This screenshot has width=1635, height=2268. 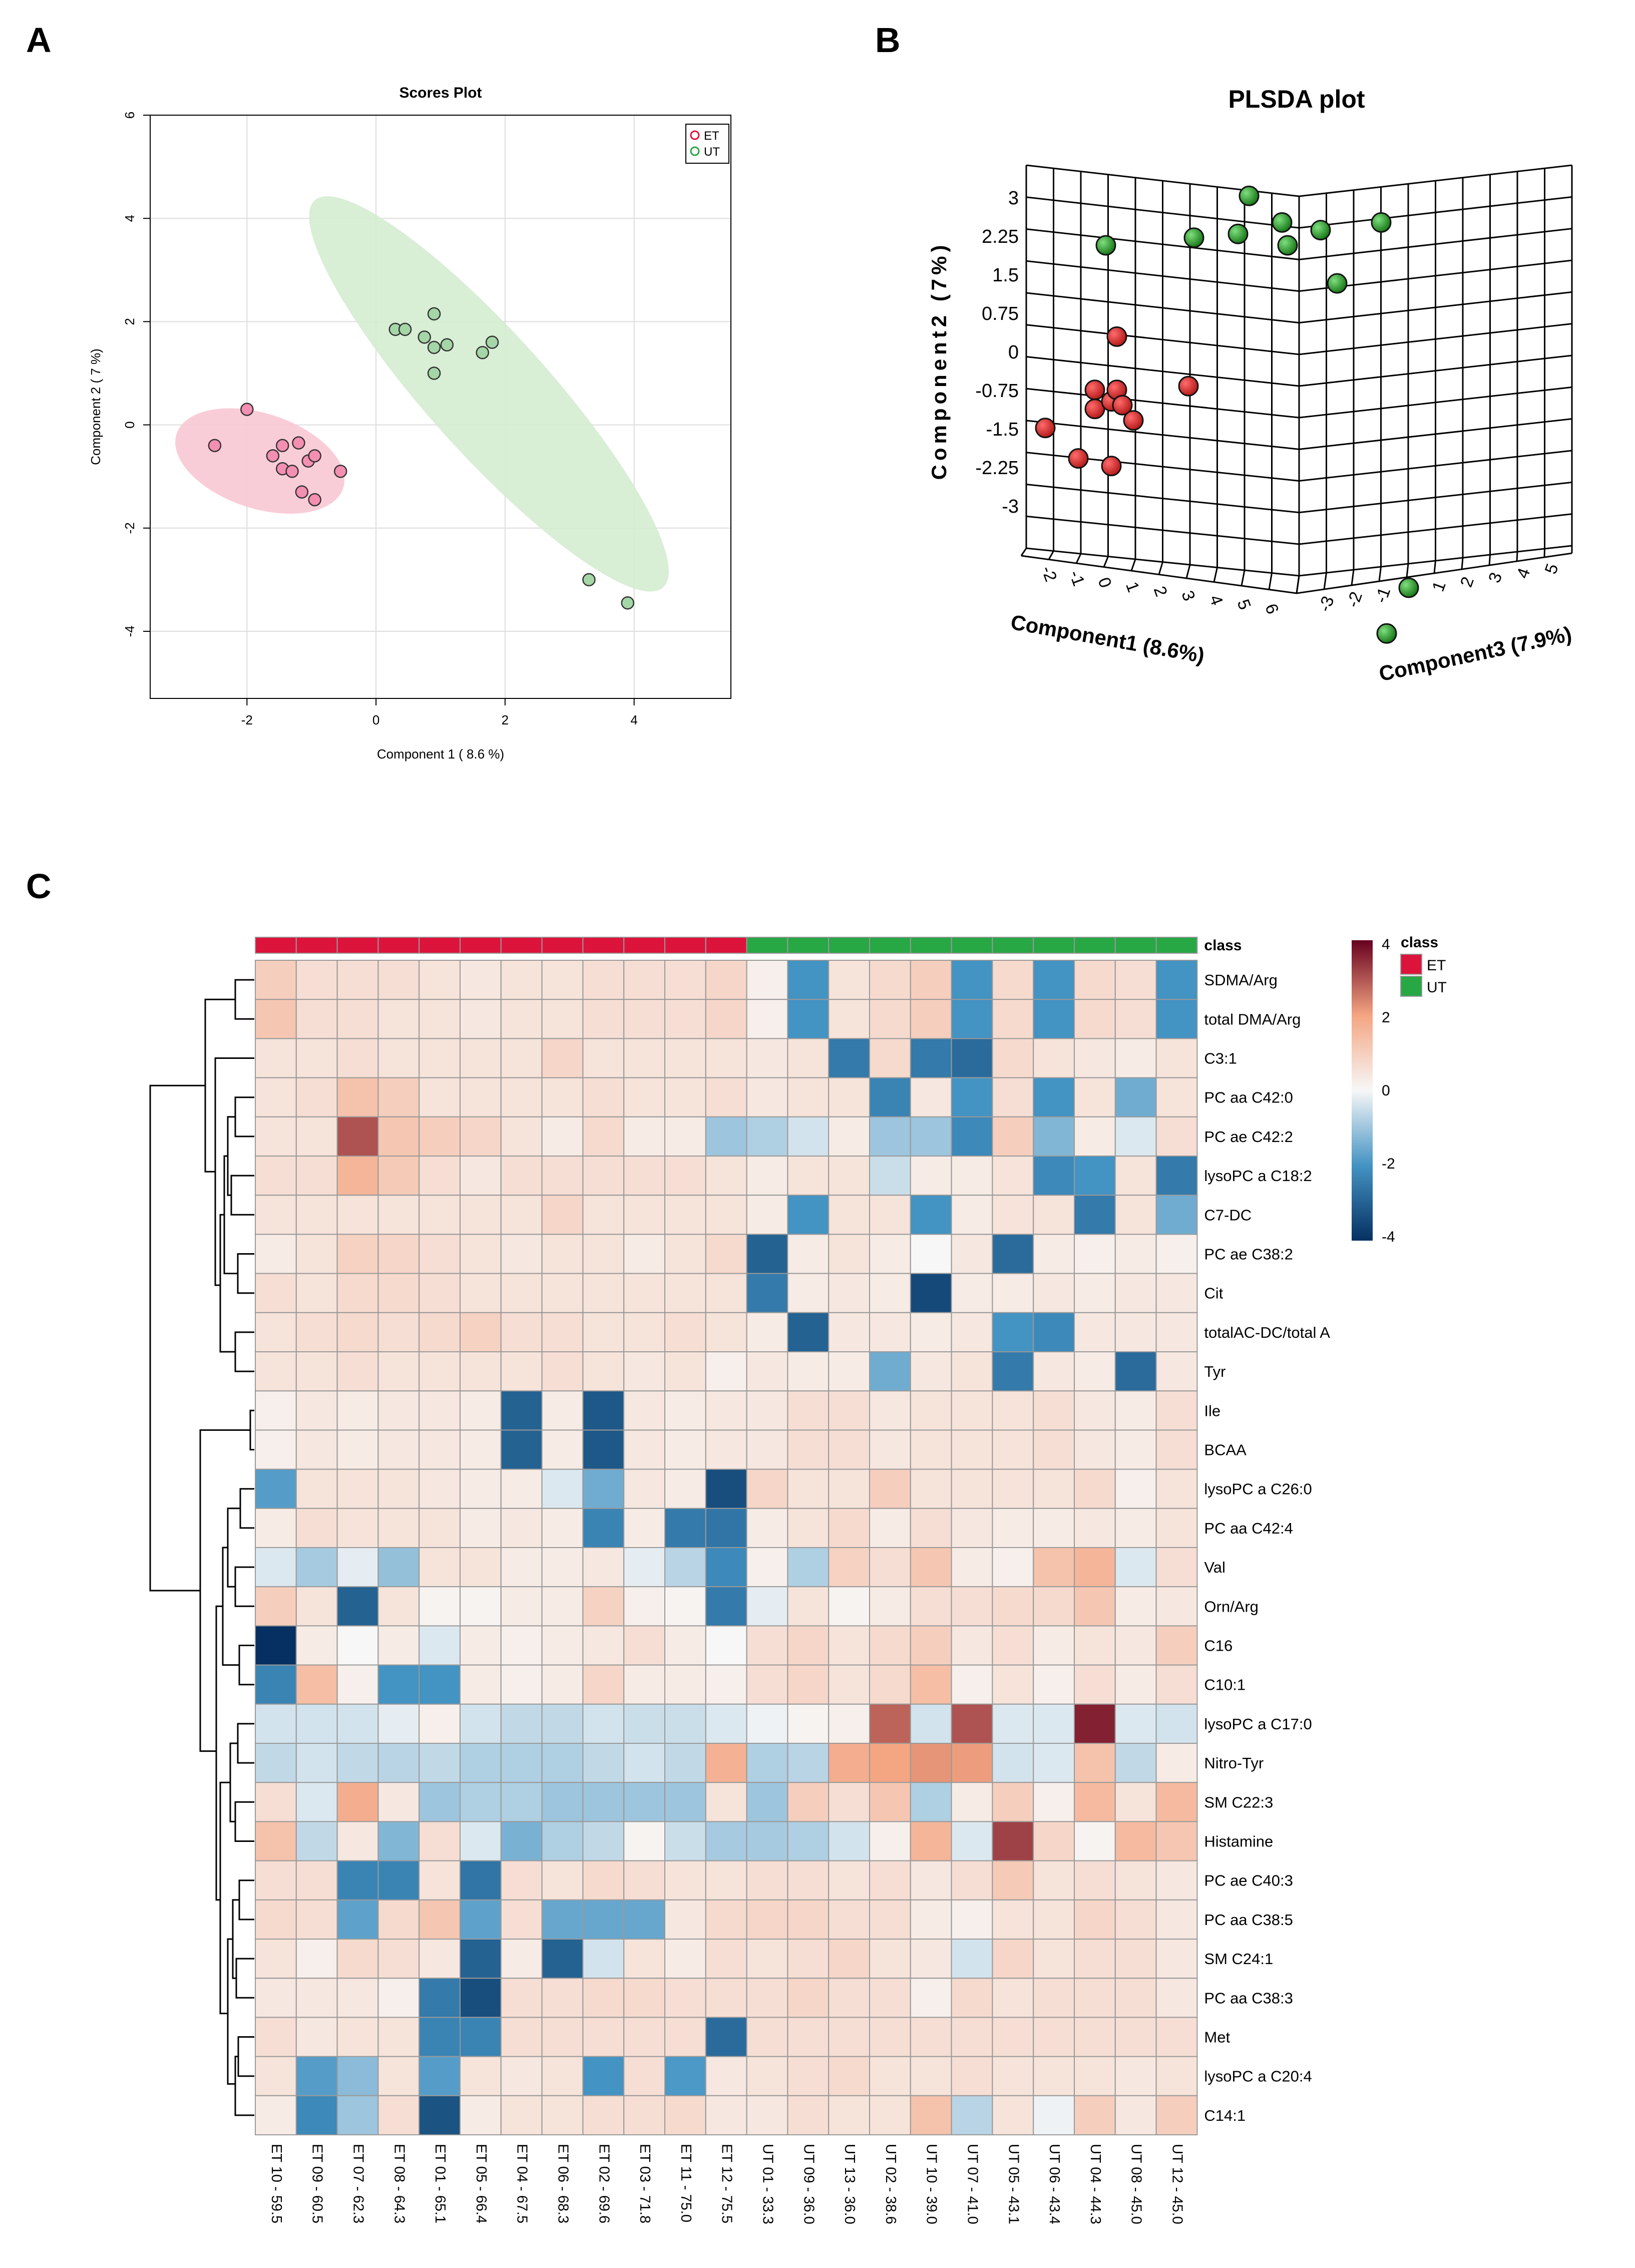 What do you see at coordinates (1386, 944) in the screenshot?
I see `colorbar-tick-label: 4` at bounding box center [1386, 944].